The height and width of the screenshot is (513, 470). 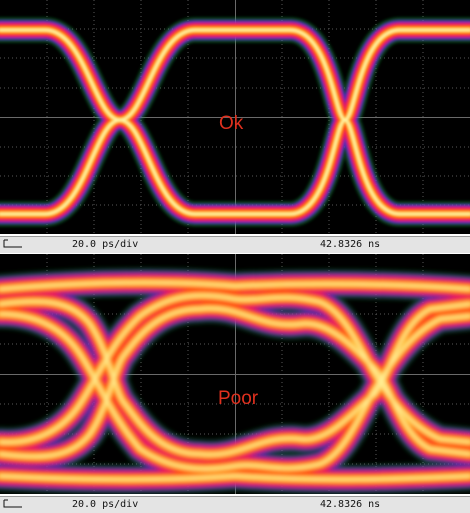 What do you see at coordinates (235, 504) in the screenshot?
I see `bottom-status-bar: 20.0 ps/div 42.8326 ns` at bounding box center [235, 504].